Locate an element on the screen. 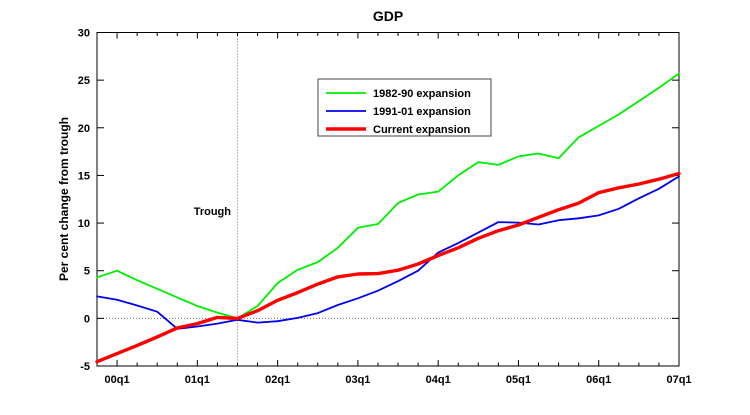 The width and height of the screenshot is (750, 415). x-tick-label: 03q1 is located at coordinates (357, 380).